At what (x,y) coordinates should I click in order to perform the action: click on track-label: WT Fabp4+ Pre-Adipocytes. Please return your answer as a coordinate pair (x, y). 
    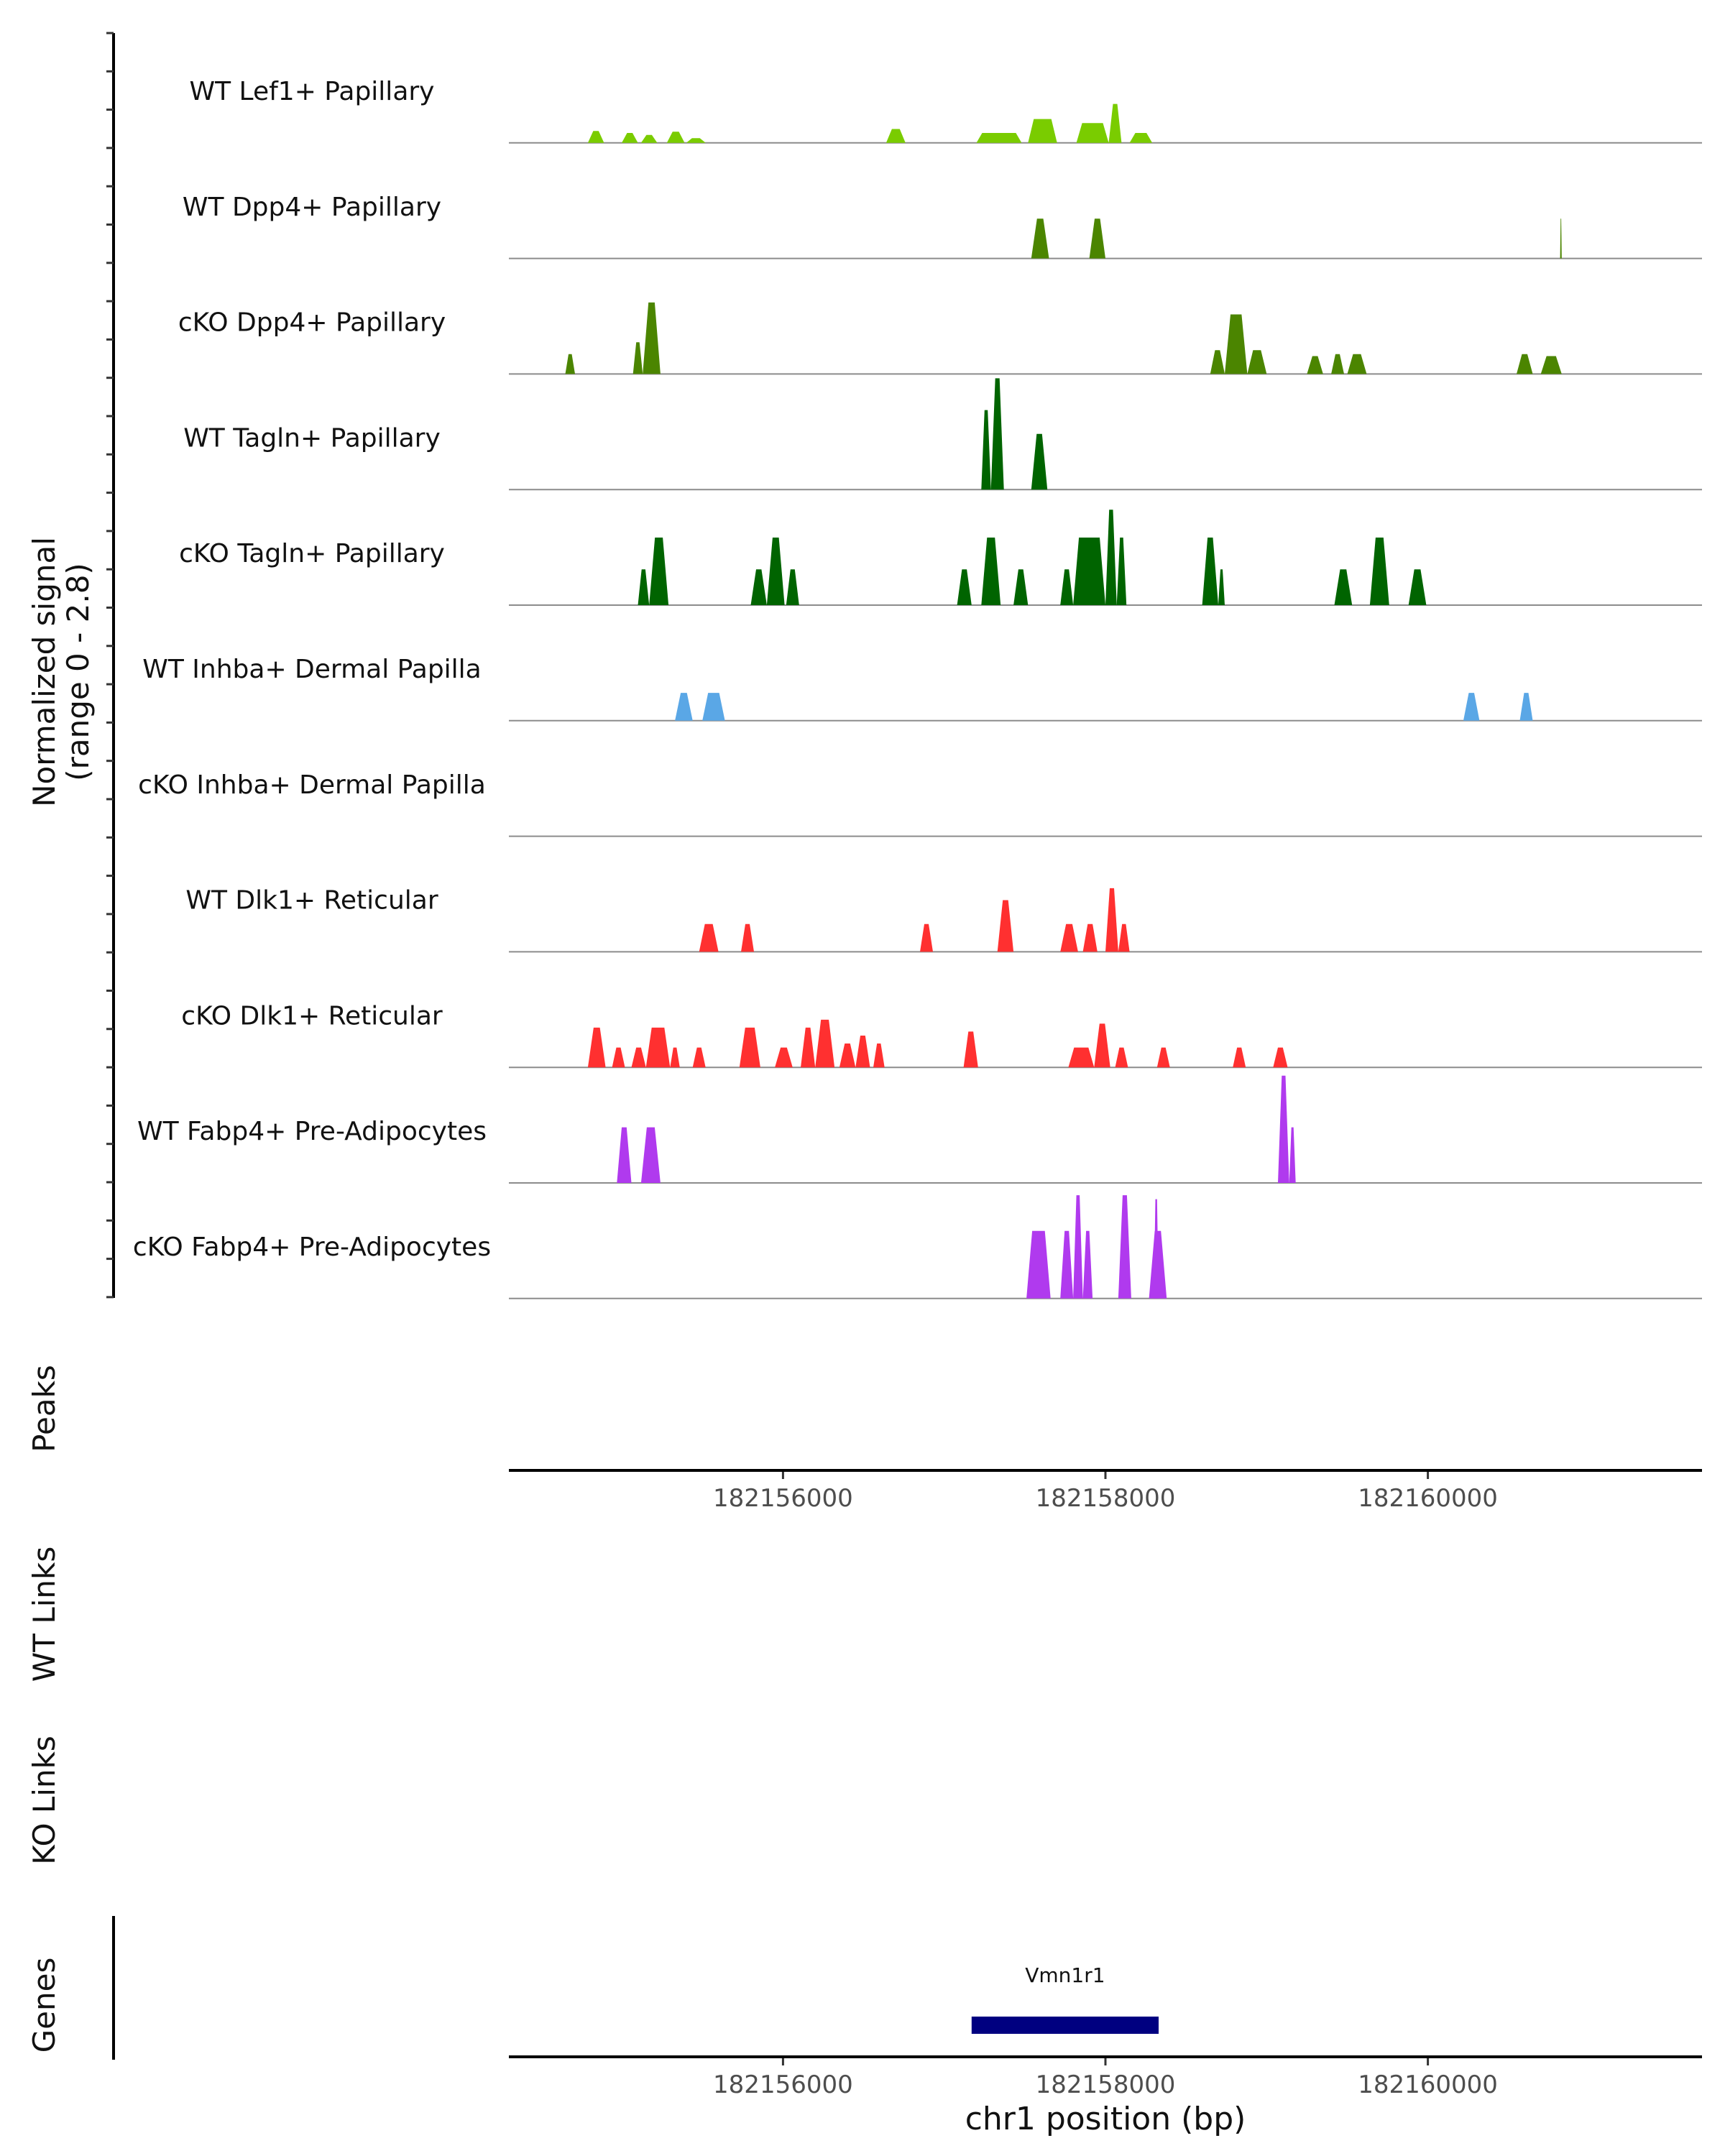
    Looking at the image, I should click on (312, 1131).